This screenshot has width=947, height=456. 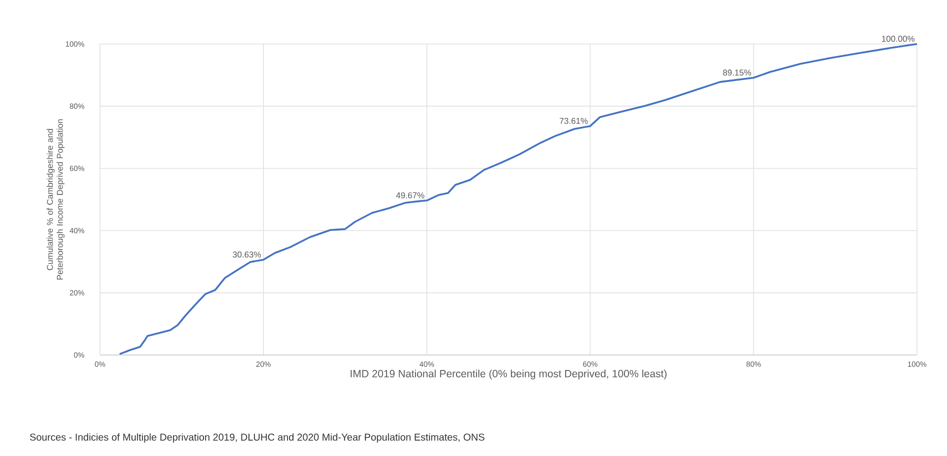 What do you see at coordinates (55, 199) in the screenshot?
I see `y-axis-title: Cumulative % of Cambridgeshire and Peterborough Income Deprived Population` at bounding box center [55, 199].